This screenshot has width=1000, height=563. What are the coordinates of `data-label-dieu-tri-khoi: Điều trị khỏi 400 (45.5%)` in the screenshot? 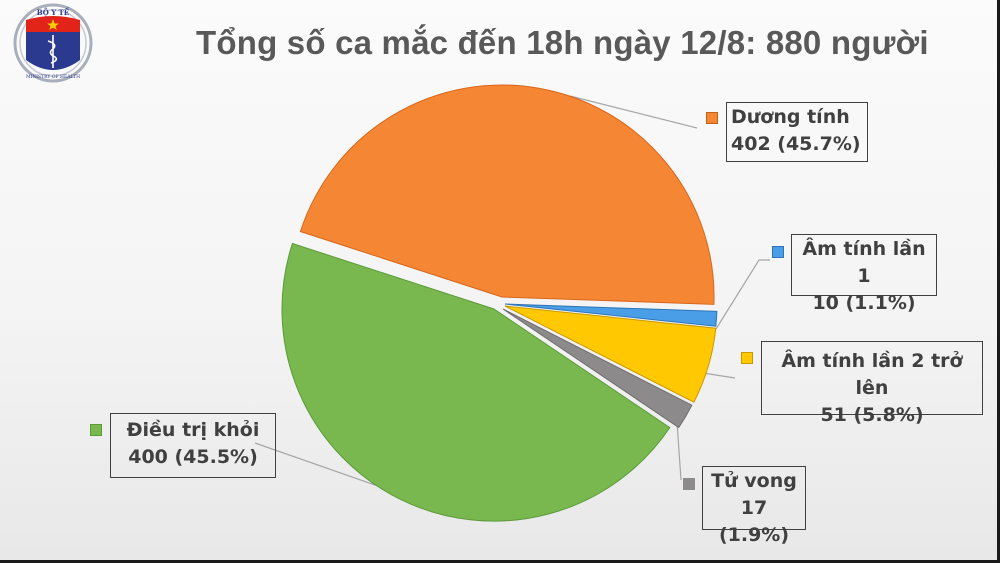 It's located at (193, 445).